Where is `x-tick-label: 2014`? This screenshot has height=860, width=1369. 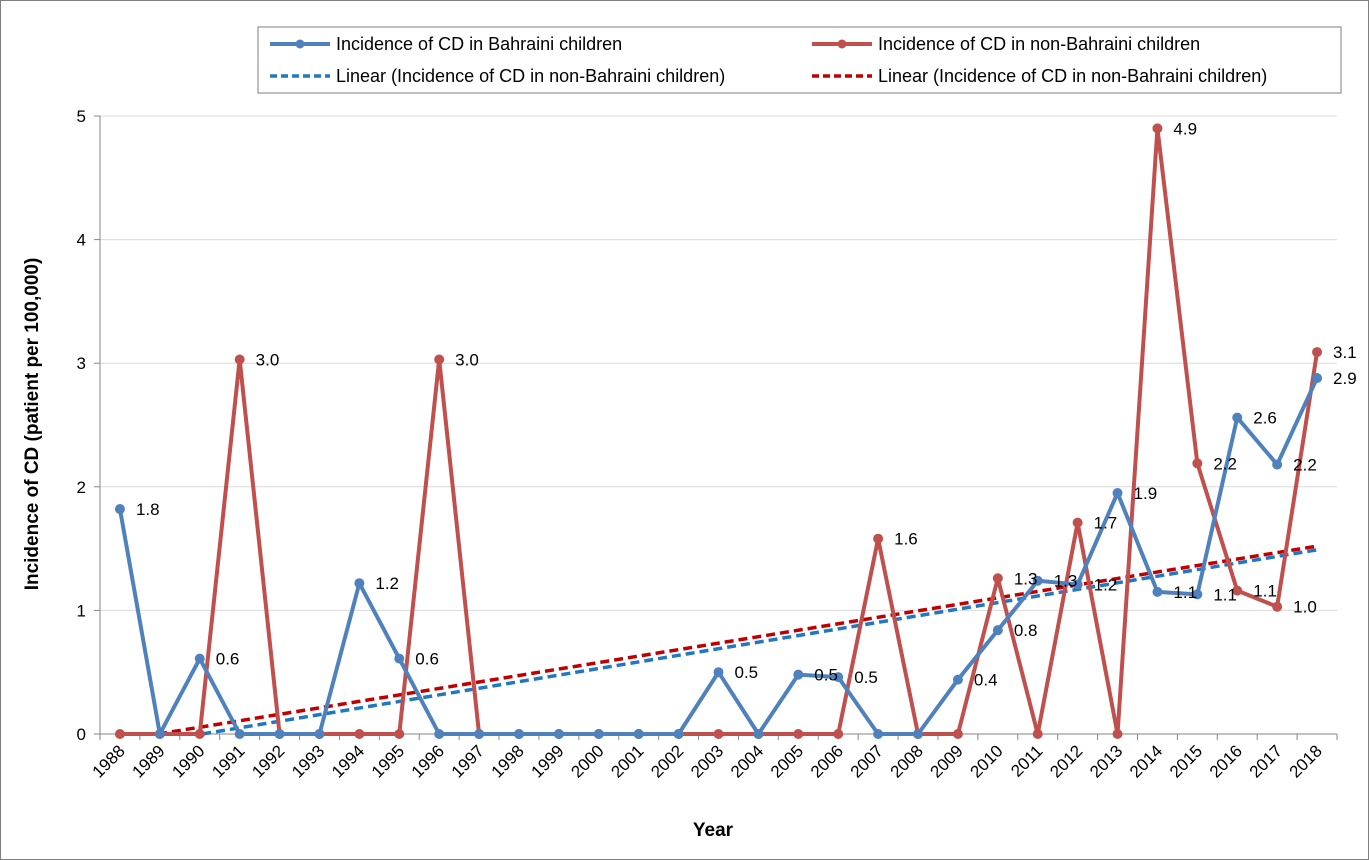
x-tick-label: 2014 is located at coordinates (1146, 761).